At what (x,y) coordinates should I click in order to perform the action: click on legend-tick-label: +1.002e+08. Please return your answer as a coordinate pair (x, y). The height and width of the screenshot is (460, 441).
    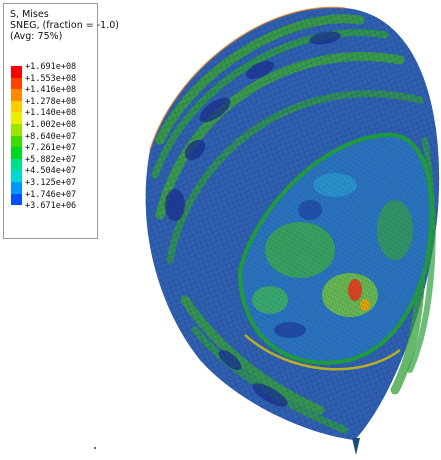
    Looking at the image, I should click on (51, 125).